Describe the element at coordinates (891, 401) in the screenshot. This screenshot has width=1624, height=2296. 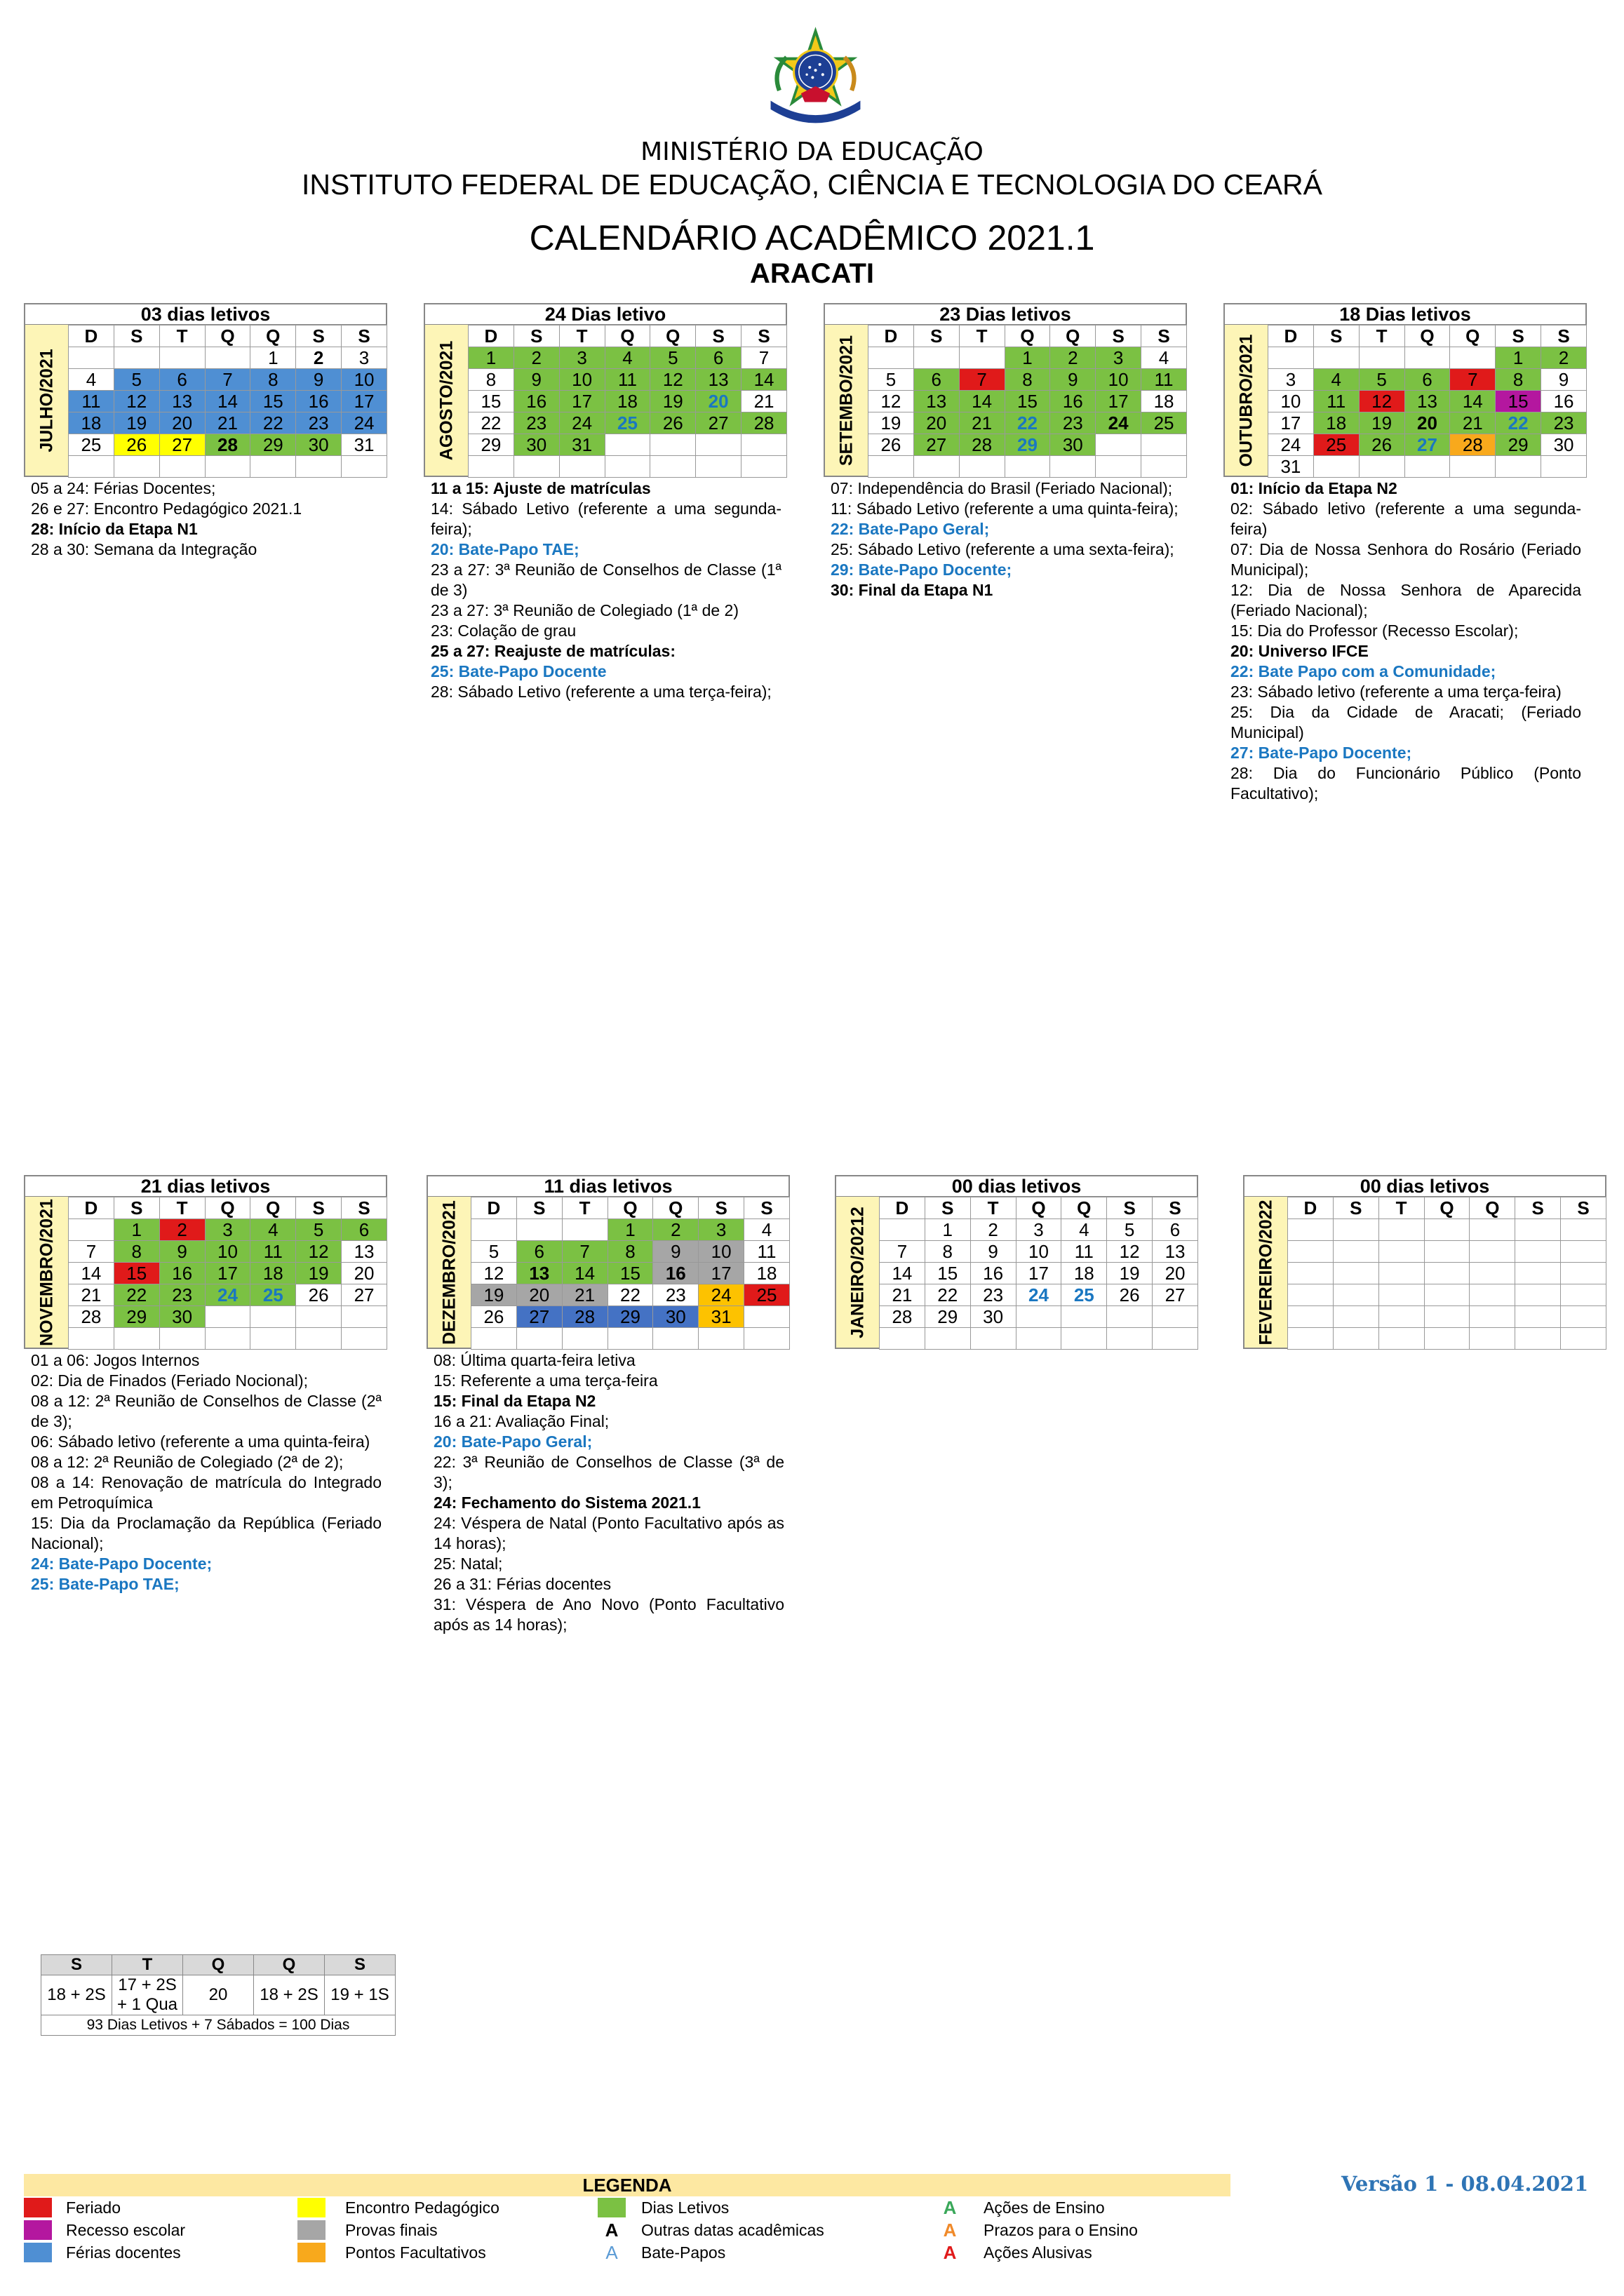
I see `calendar-day-cell: 12` at that location.